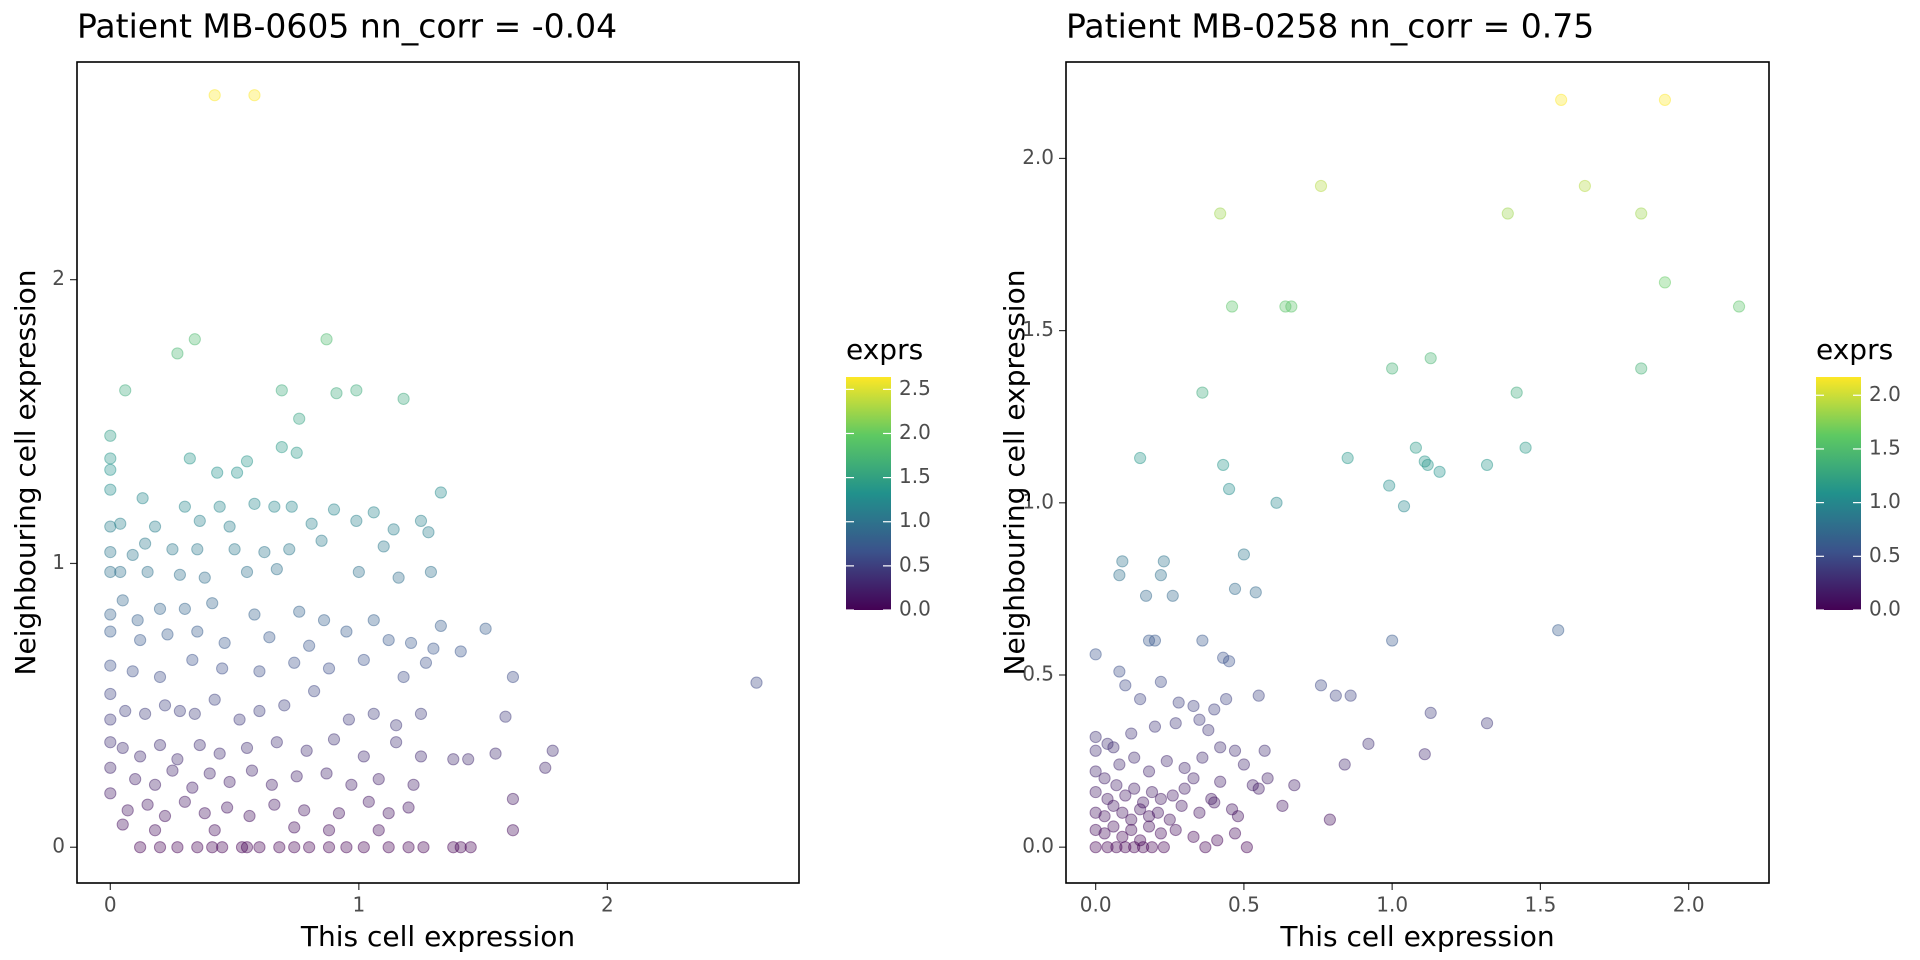  I want to click on colorbar-tick-label: 0.0, so click(915, 609).